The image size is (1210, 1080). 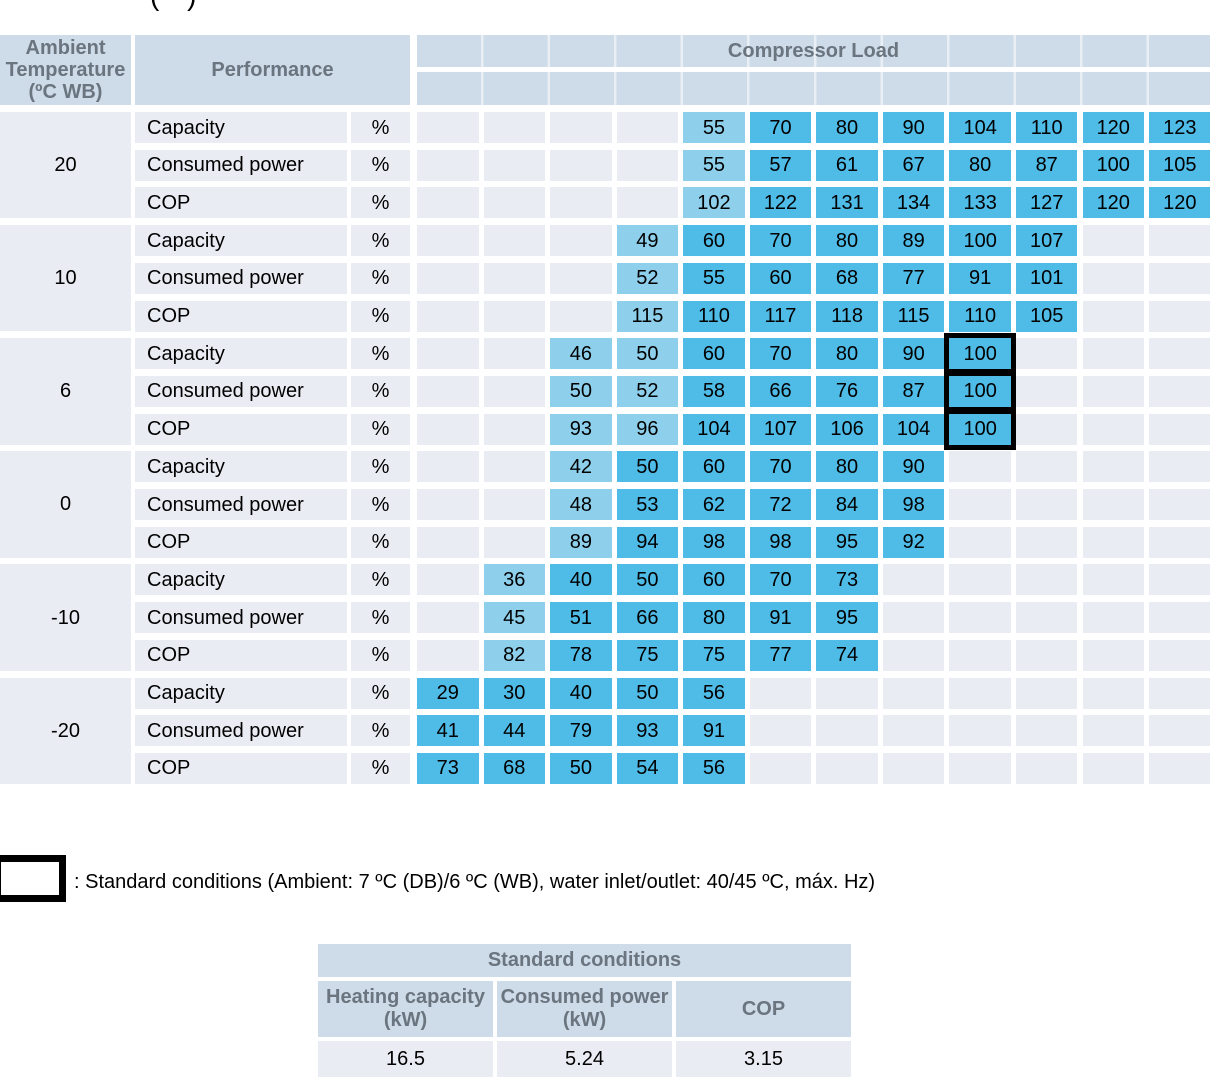 I want to click on load-value-cell: 77, so click(x=780, y=655).